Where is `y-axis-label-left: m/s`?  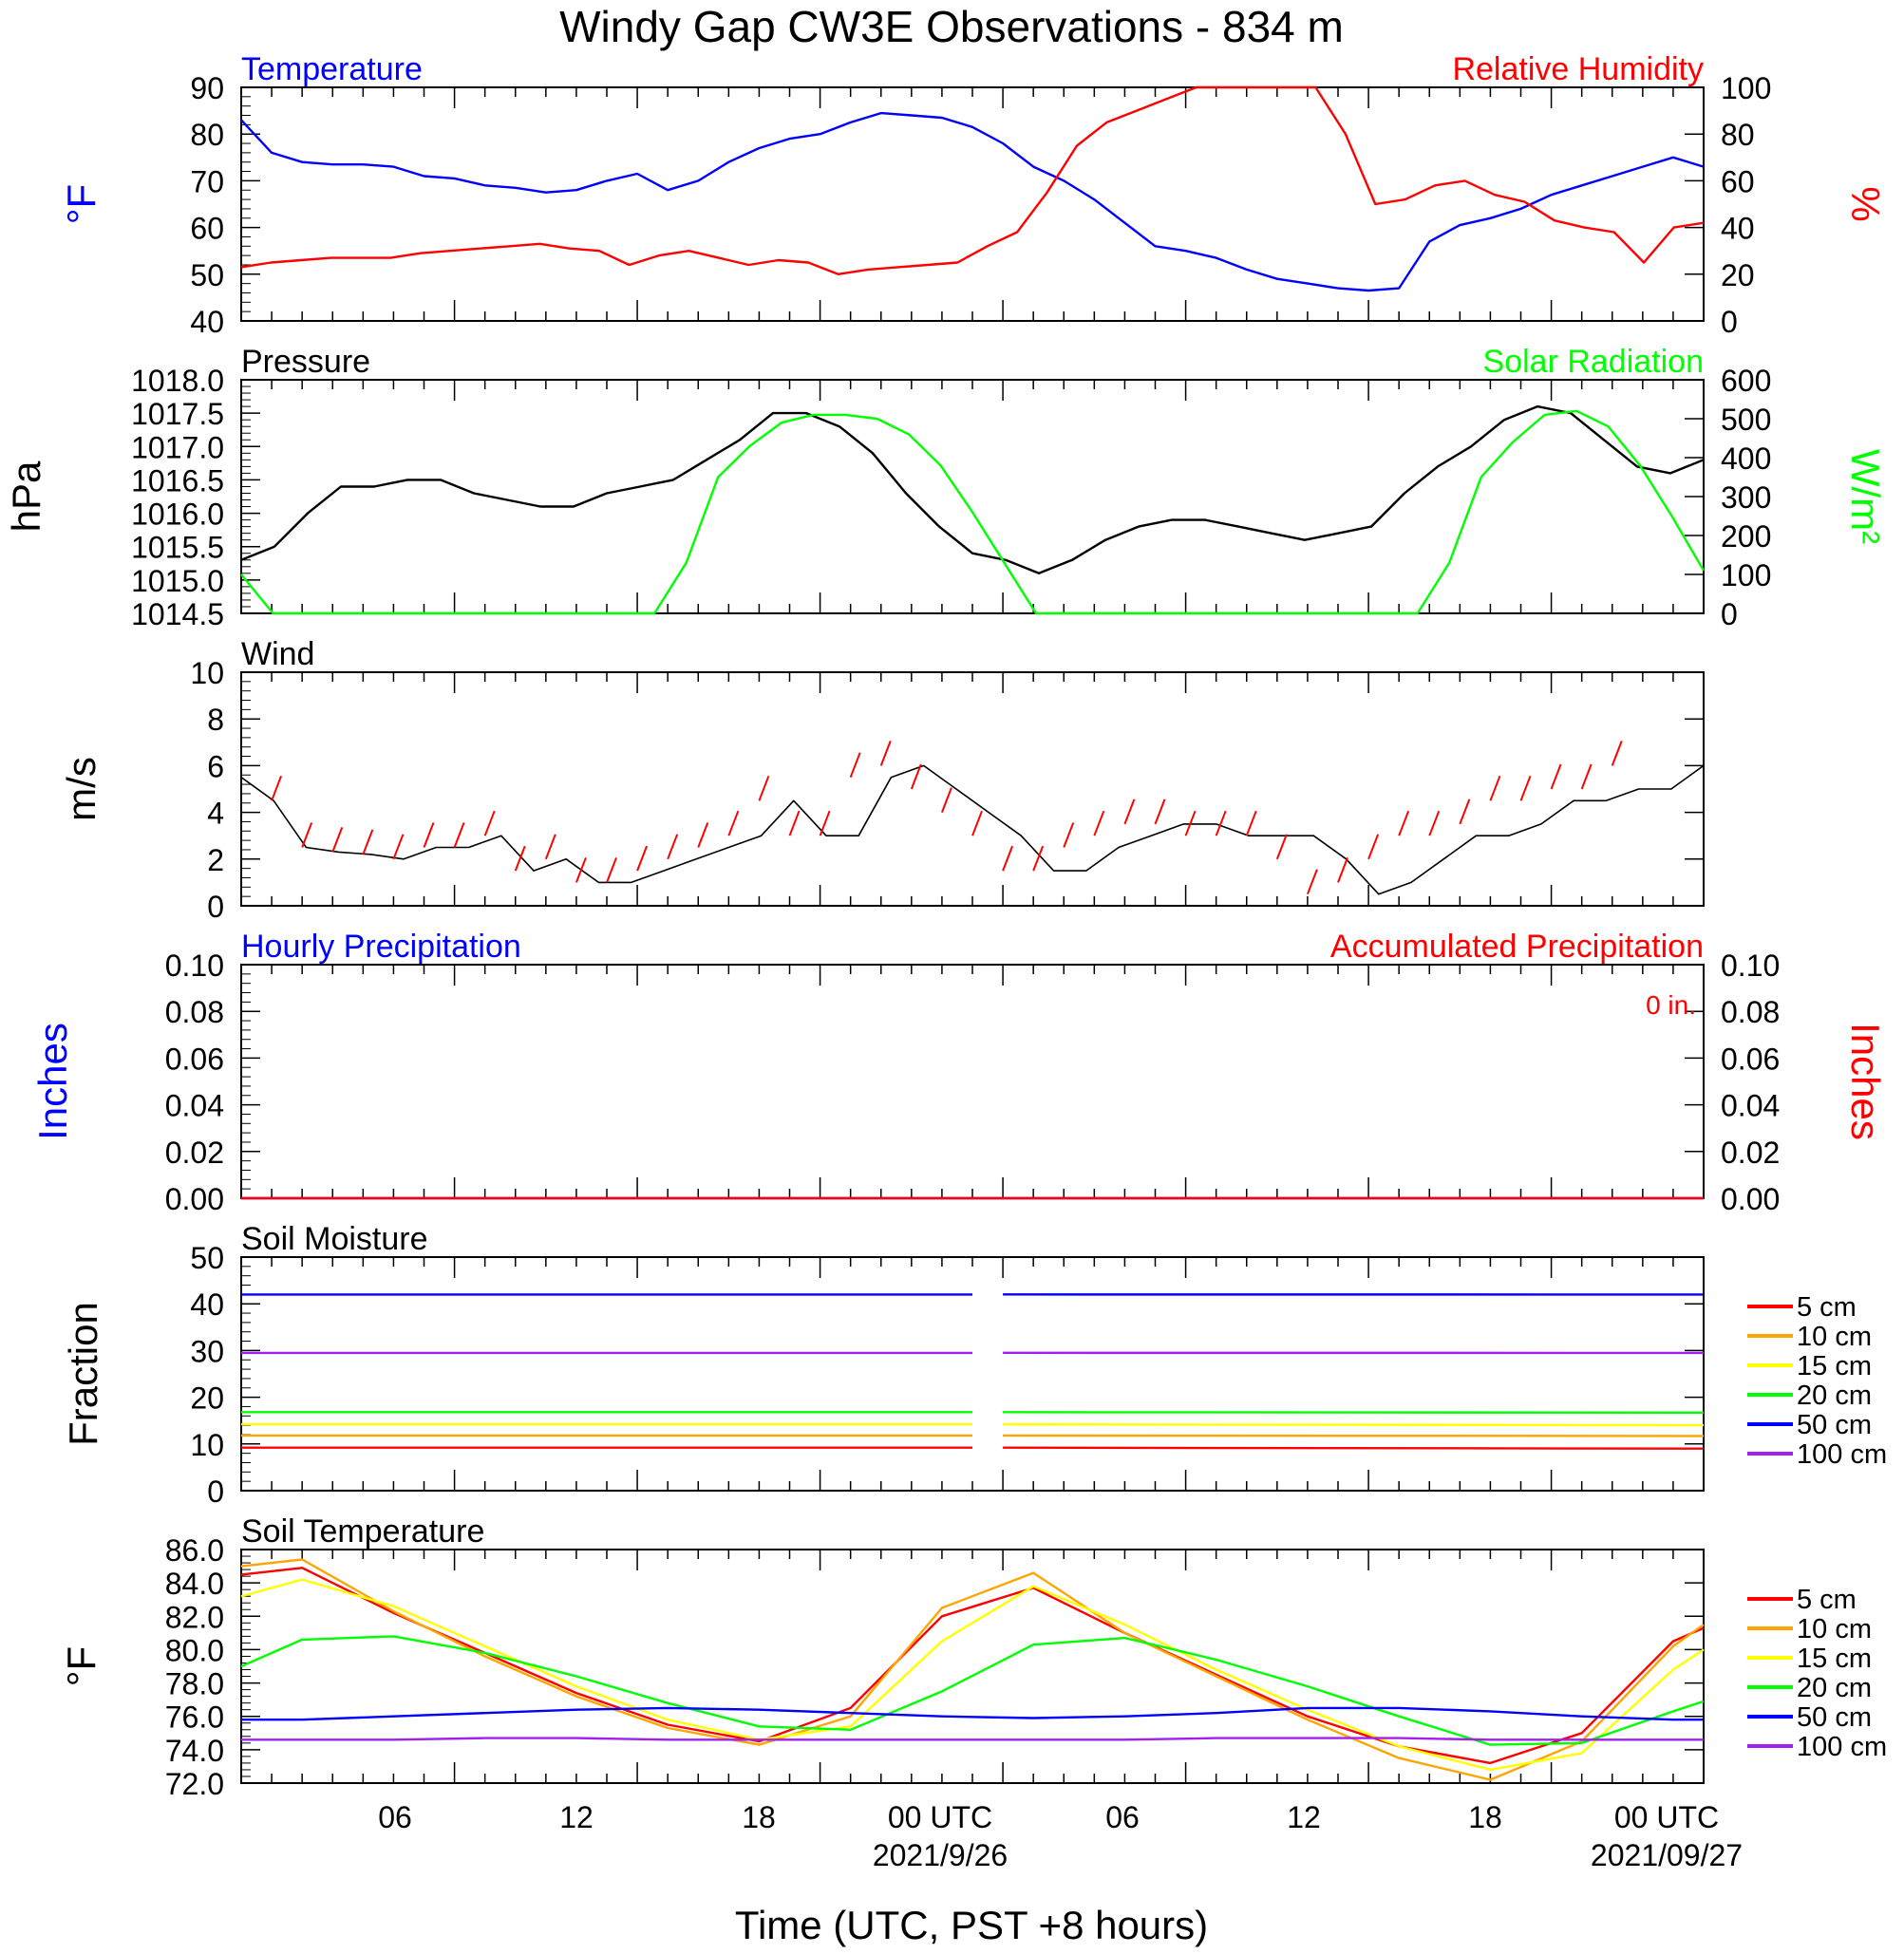
y-axis-label-left: m/s is located at coordinates (81, 789).